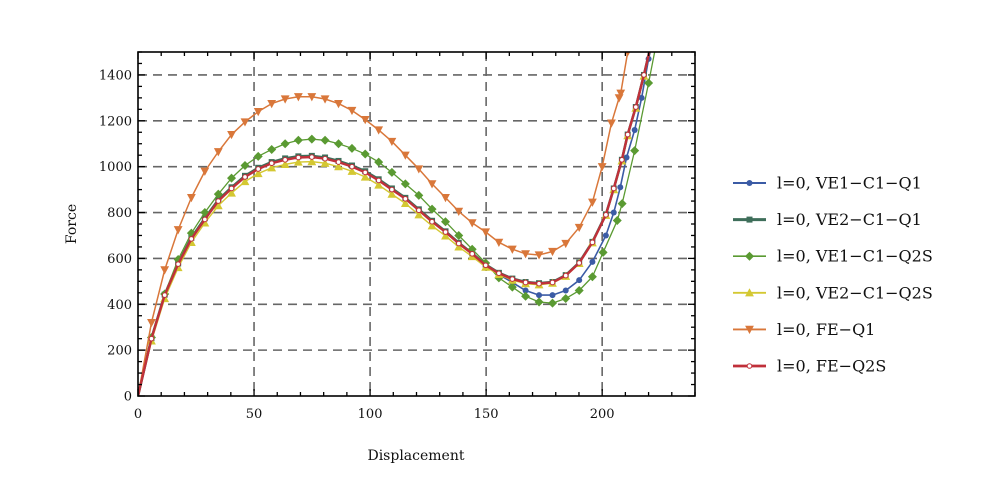  Describe the element at coordinates (119, 259) in the screenshot. I see `y-tick-label: 600` at that location.